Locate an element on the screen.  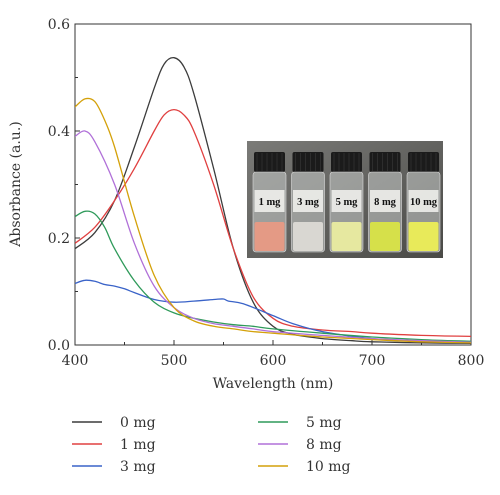
legend-label: 3 mg is located at coordinates (138, 467).